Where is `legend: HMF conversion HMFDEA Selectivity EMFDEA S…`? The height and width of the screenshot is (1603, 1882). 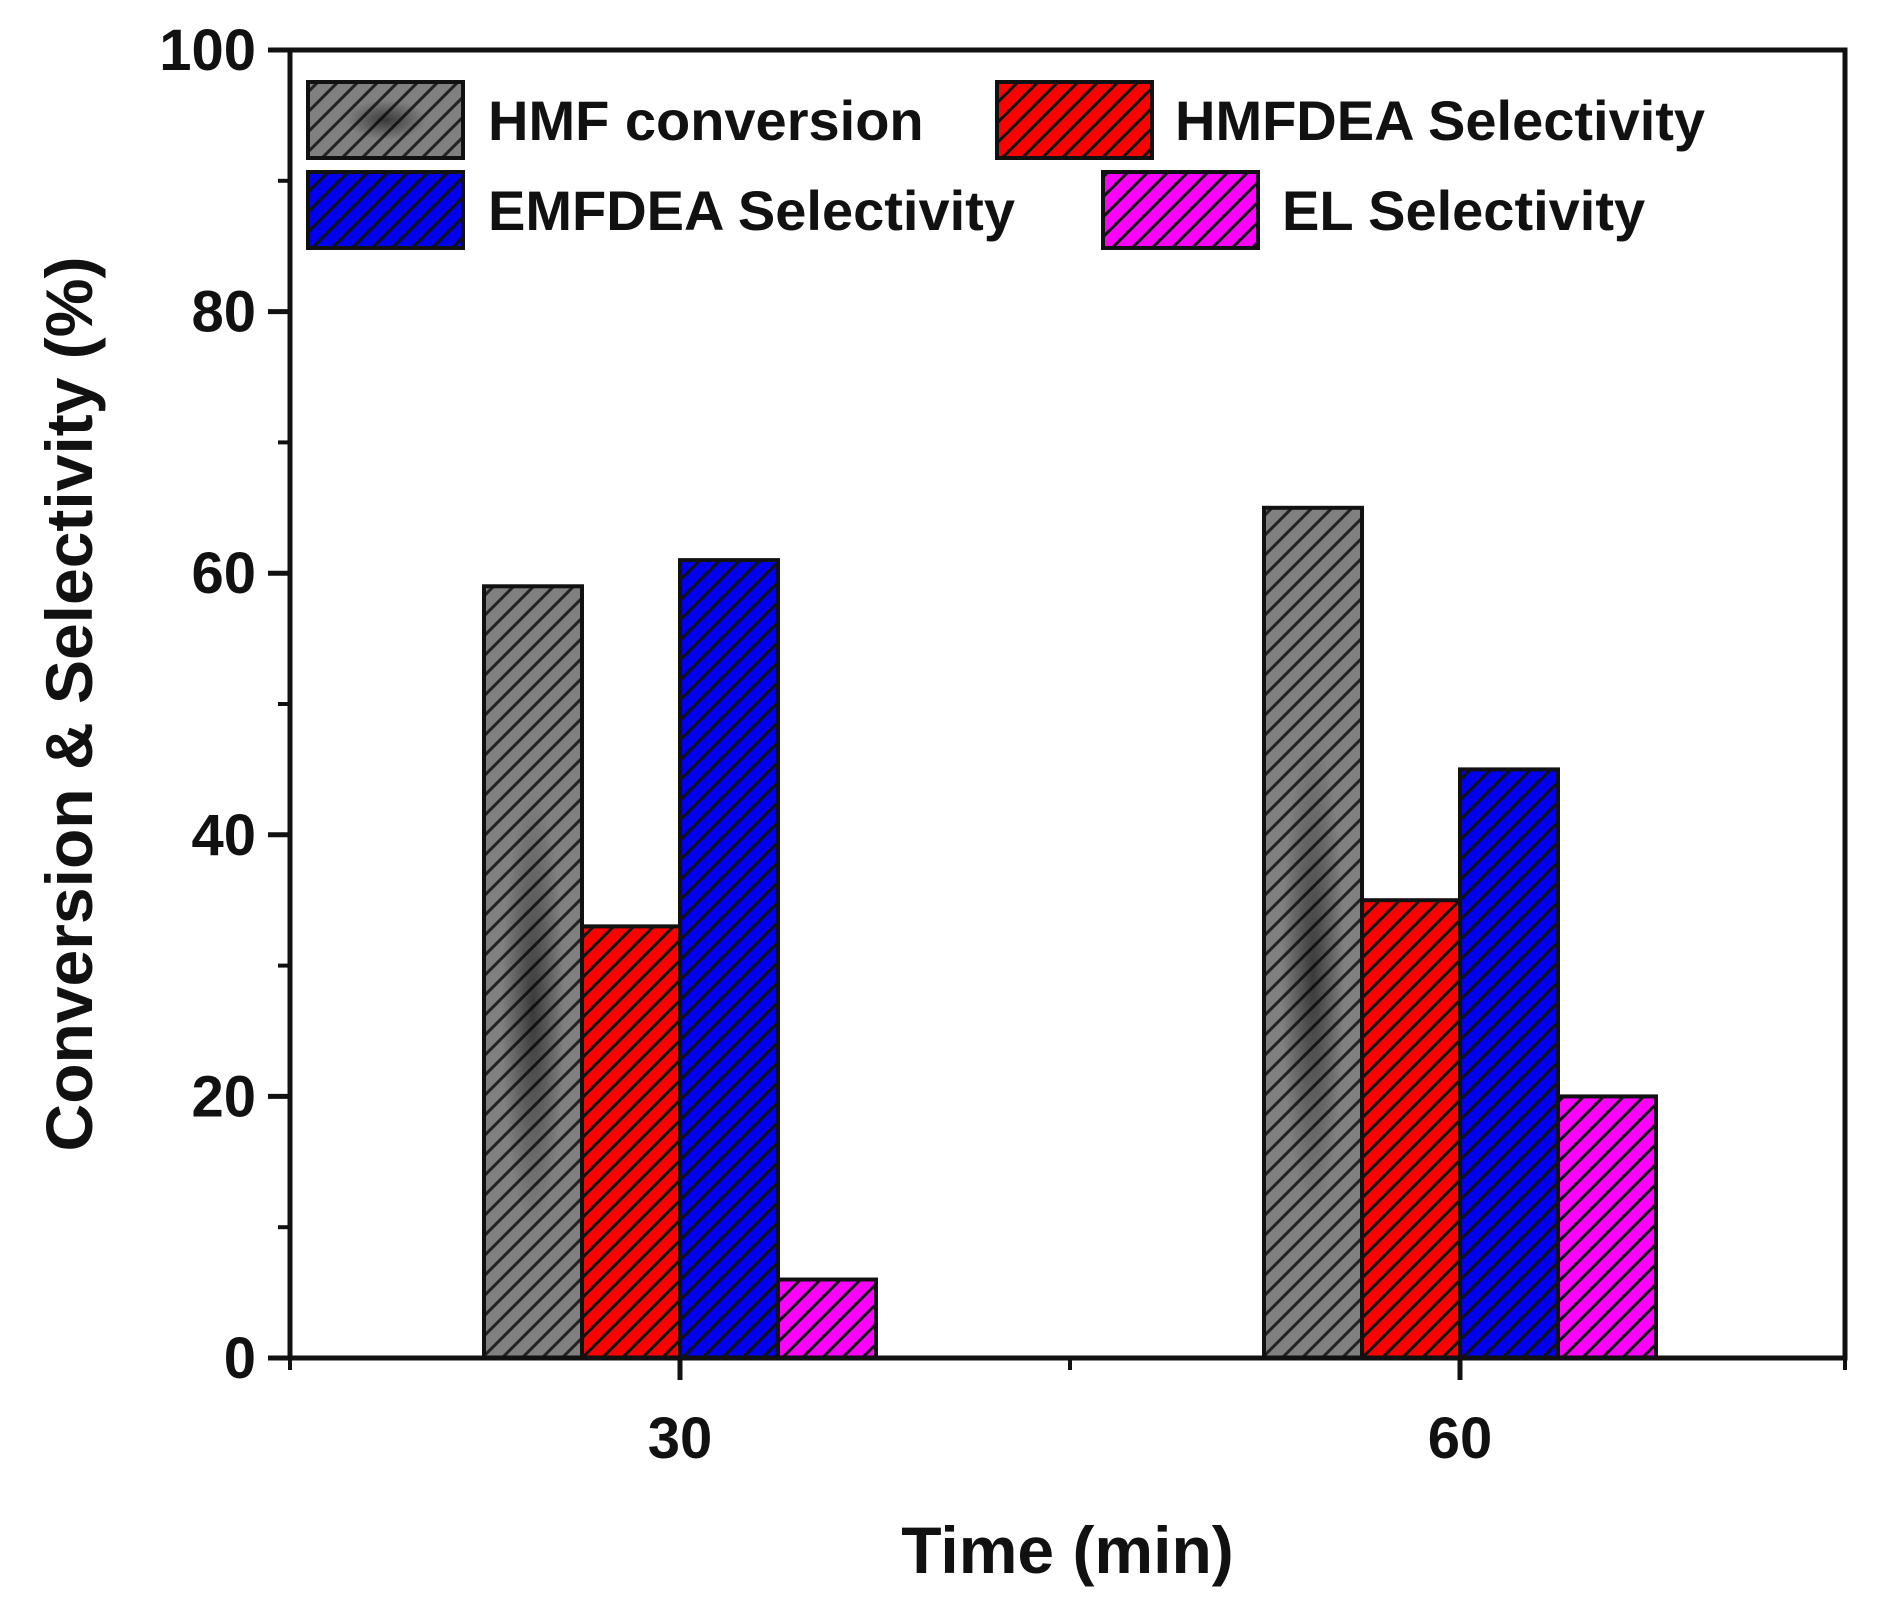
legend: HMF conversion HMFDEA Selectivity EMFDEA S… is located at coordinates (1005, 165).